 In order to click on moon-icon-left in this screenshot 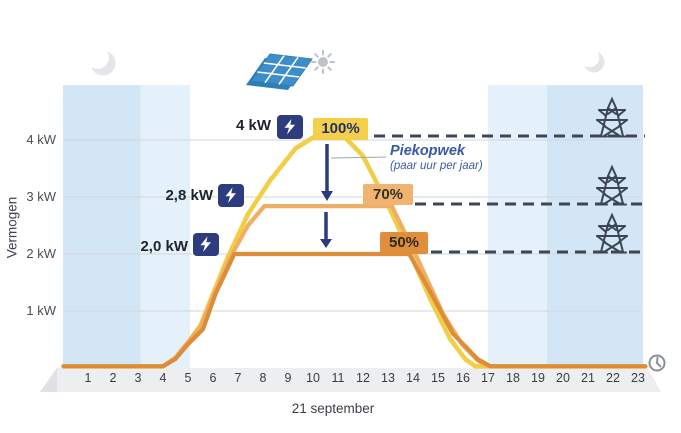, I will do `click(101, 61)`.